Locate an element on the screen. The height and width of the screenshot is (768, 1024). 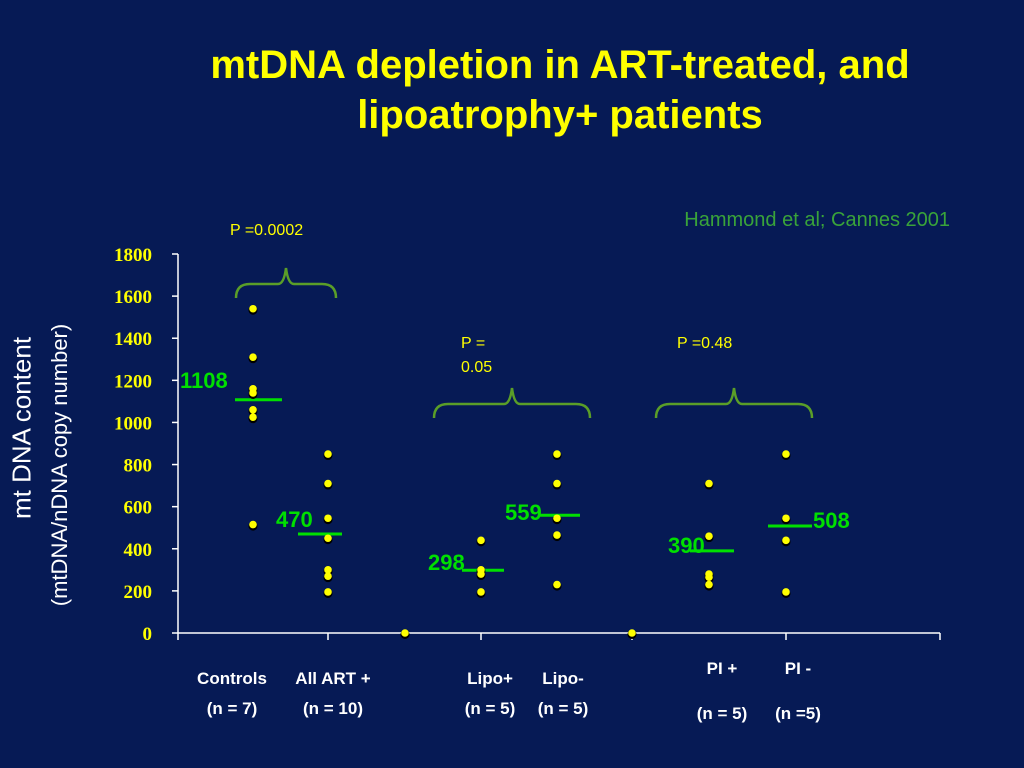
slide-title-line-1: mtDNA depletion in ART-treated, and is located at coordinates (560, 65).